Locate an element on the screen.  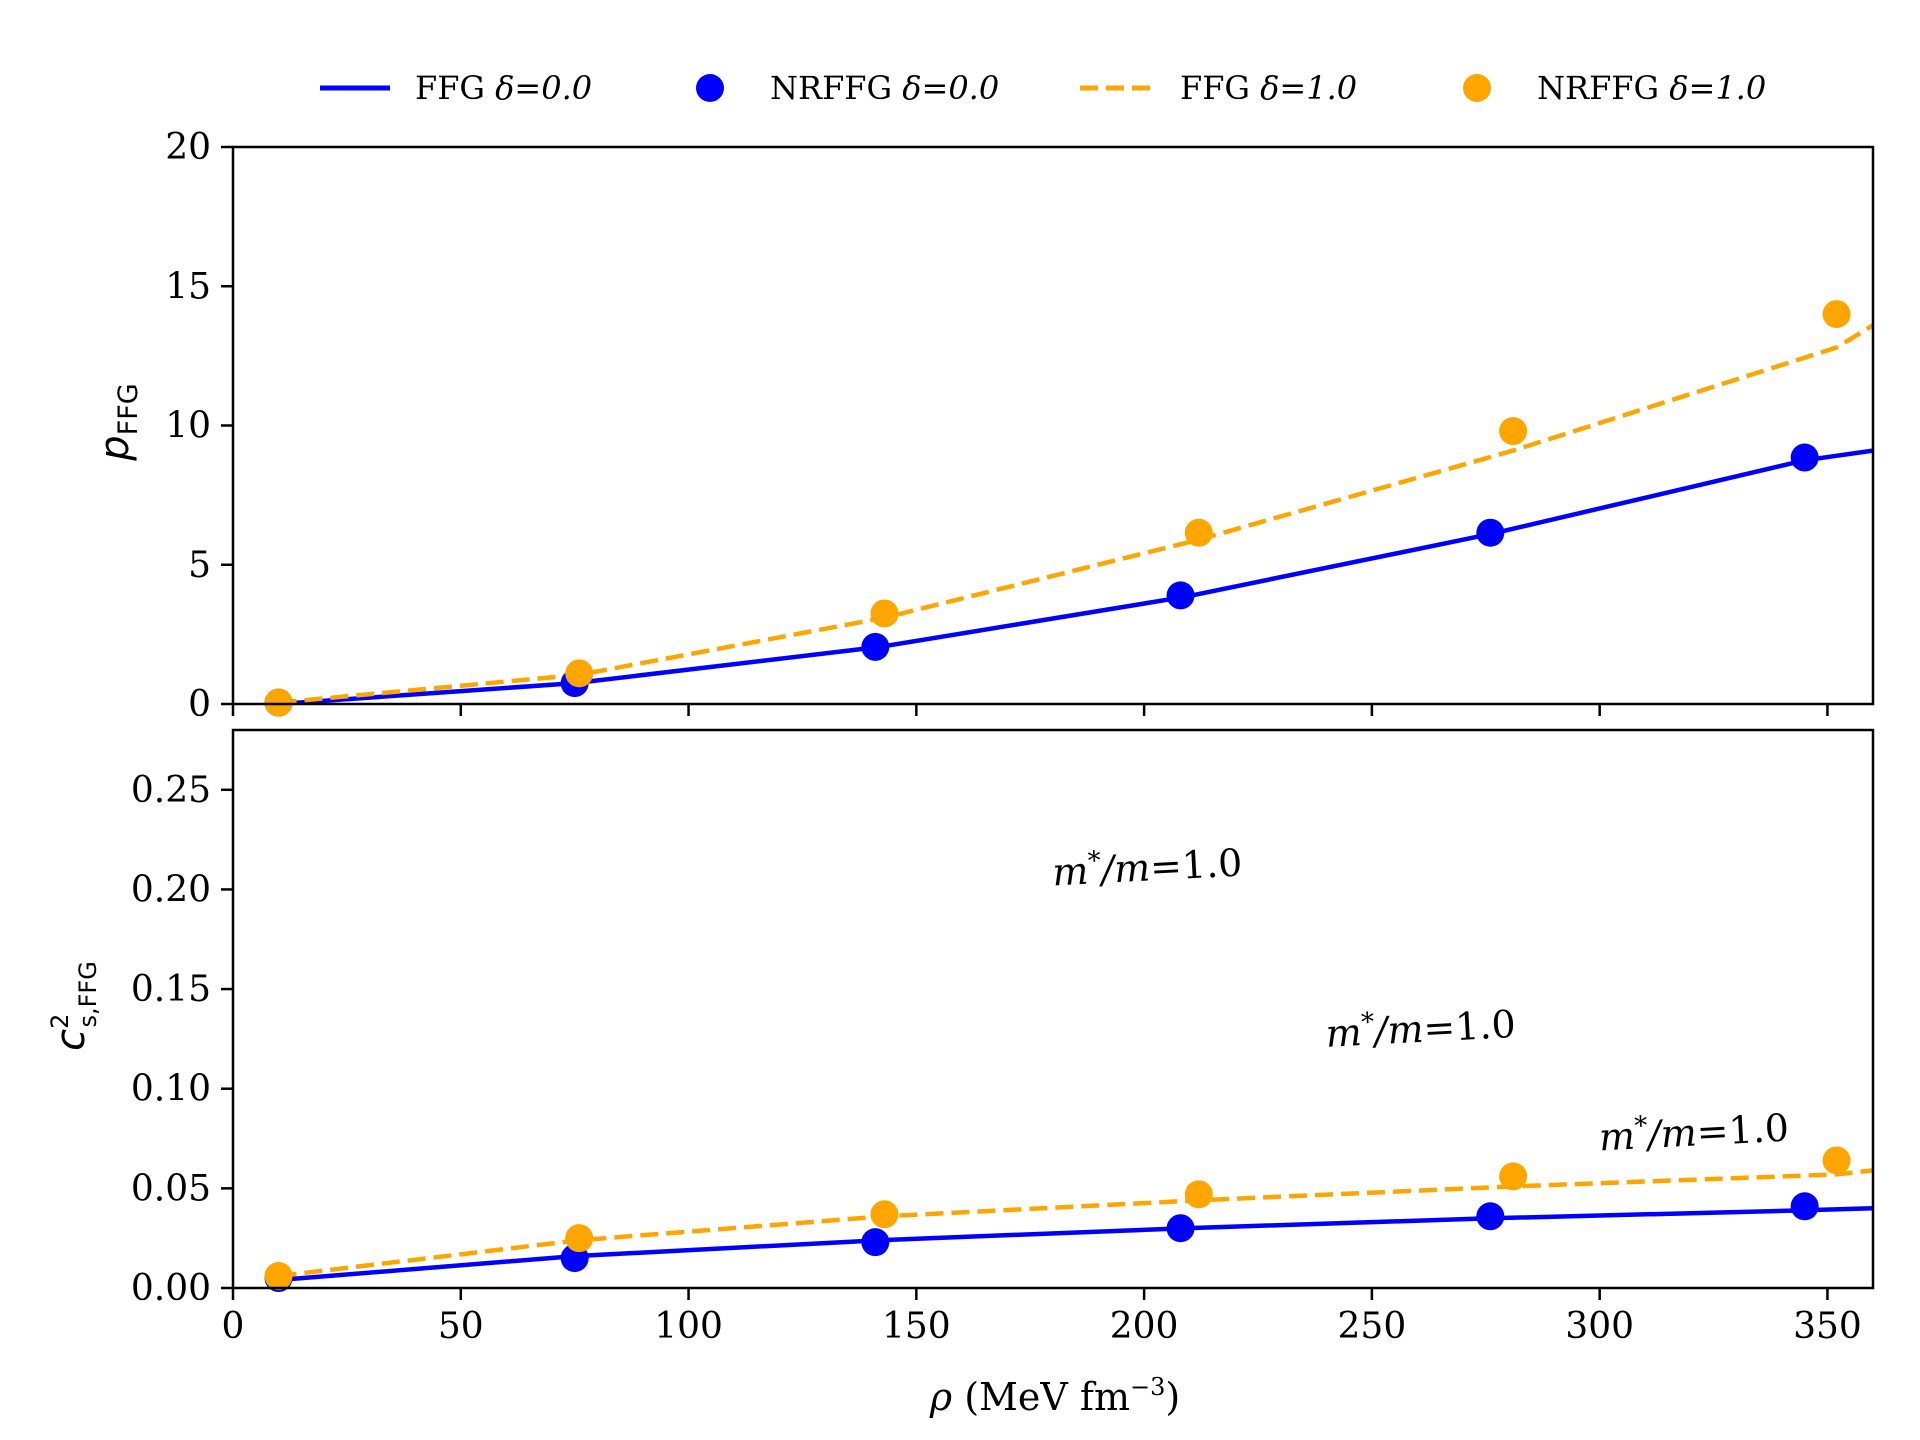
legend-item-nrffg-delta-0: NRFFG δ=0.0 is located at coordinates (847, 88).